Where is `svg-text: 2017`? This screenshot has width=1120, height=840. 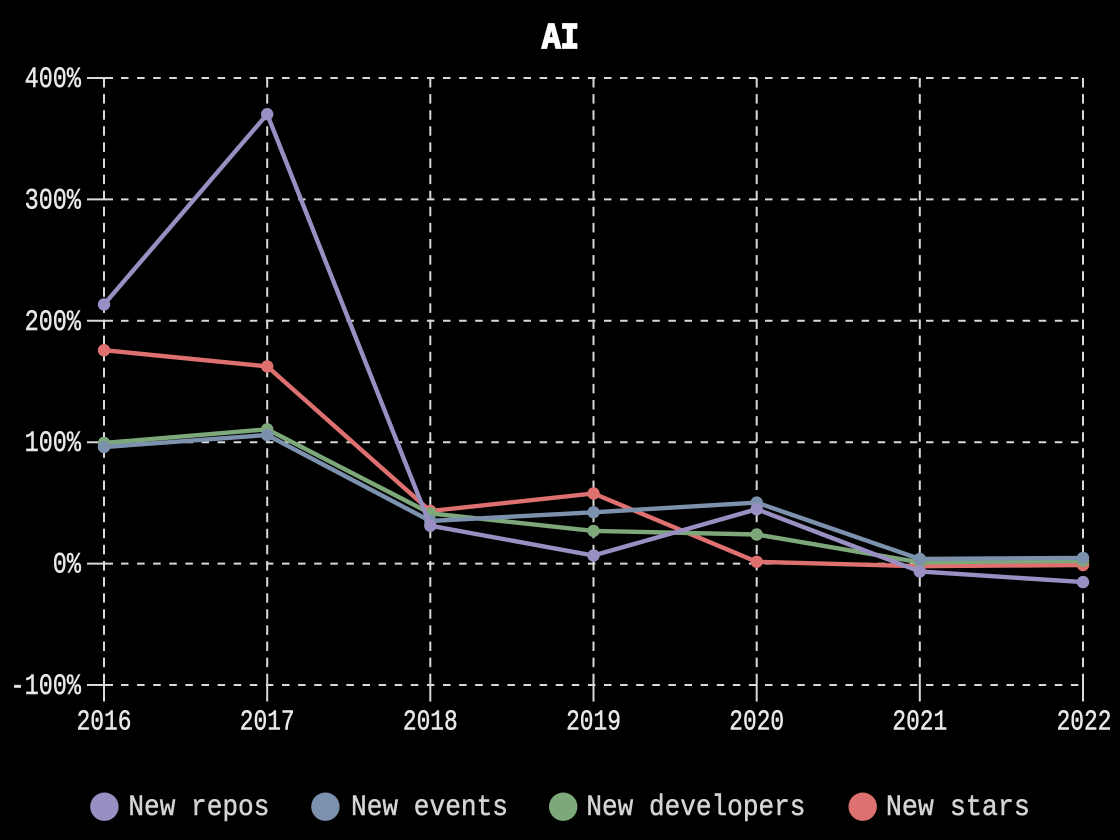
svg-text: 2017 is located at coordinates (267, 722).